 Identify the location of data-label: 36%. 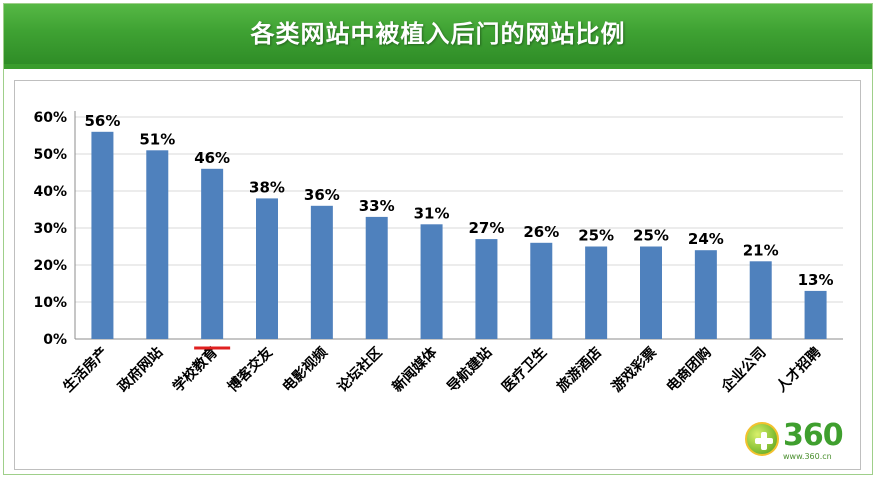
(322, 195).